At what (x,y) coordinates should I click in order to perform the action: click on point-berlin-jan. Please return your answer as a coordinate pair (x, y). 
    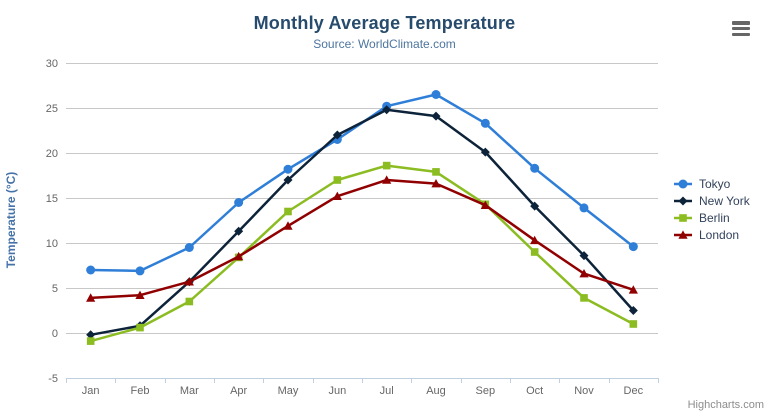
    Looking at the image, I should click on (90, 341).